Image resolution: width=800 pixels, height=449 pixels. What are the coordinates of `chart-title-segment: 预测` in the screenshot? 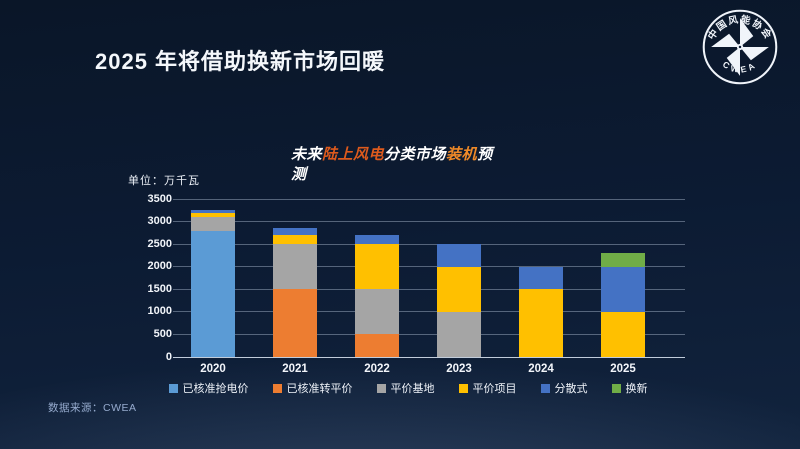 It's located at (392, 164).